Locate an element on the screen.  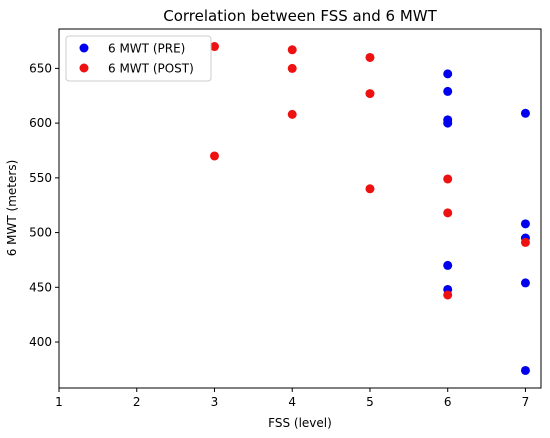
chart-title: Correlation between FSS and 6 MWT is located at coordinates (300, 16).